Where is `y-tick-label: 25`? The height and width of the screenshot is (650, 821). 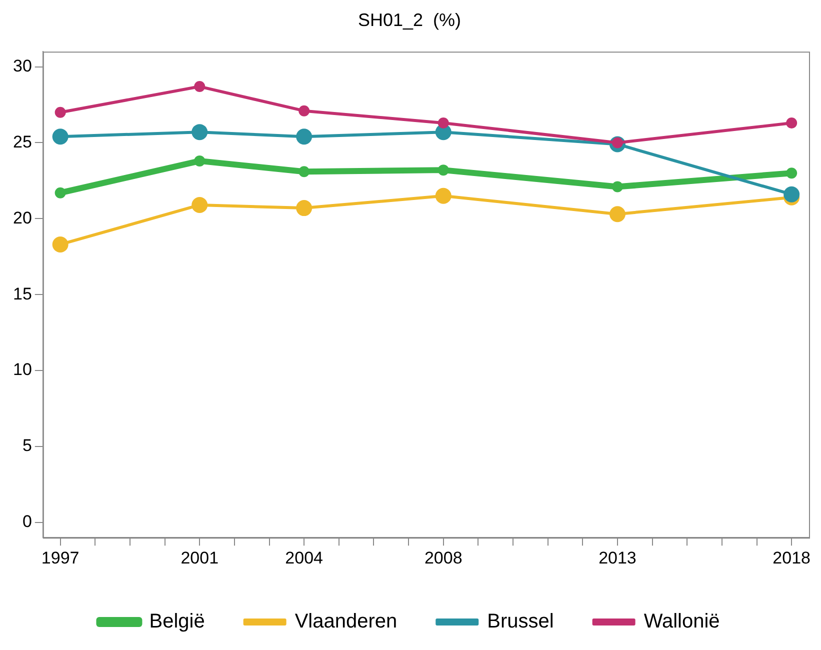
y-tick-label: 25 is located at coordinates (22, 142).